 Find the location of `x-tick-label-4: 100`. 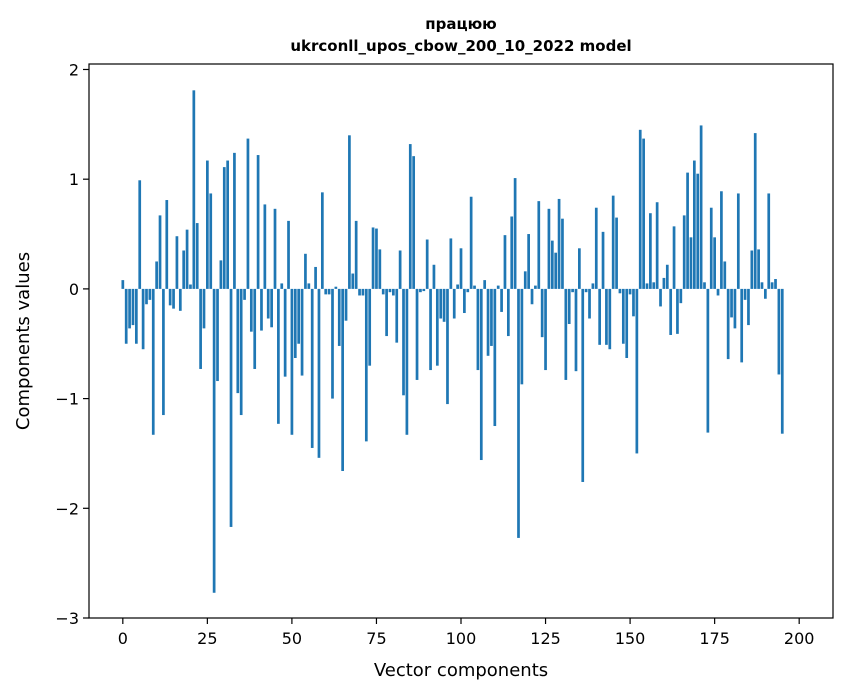

x-tick-label-4: 100 is located at coordinates (461, 638).